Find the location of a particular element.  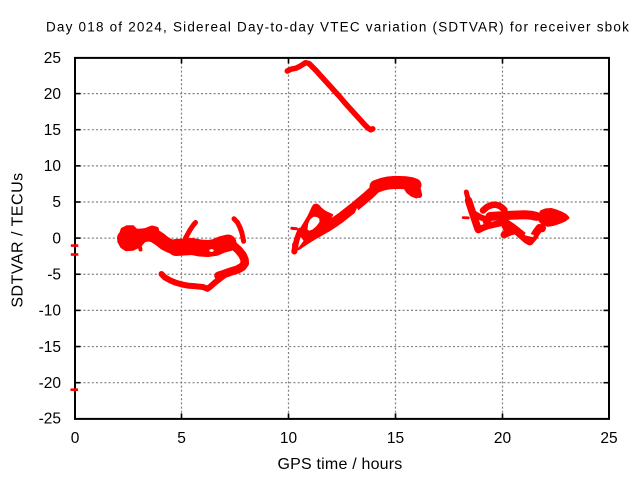

svg-text: -25 is located at coordinates (50, 419).